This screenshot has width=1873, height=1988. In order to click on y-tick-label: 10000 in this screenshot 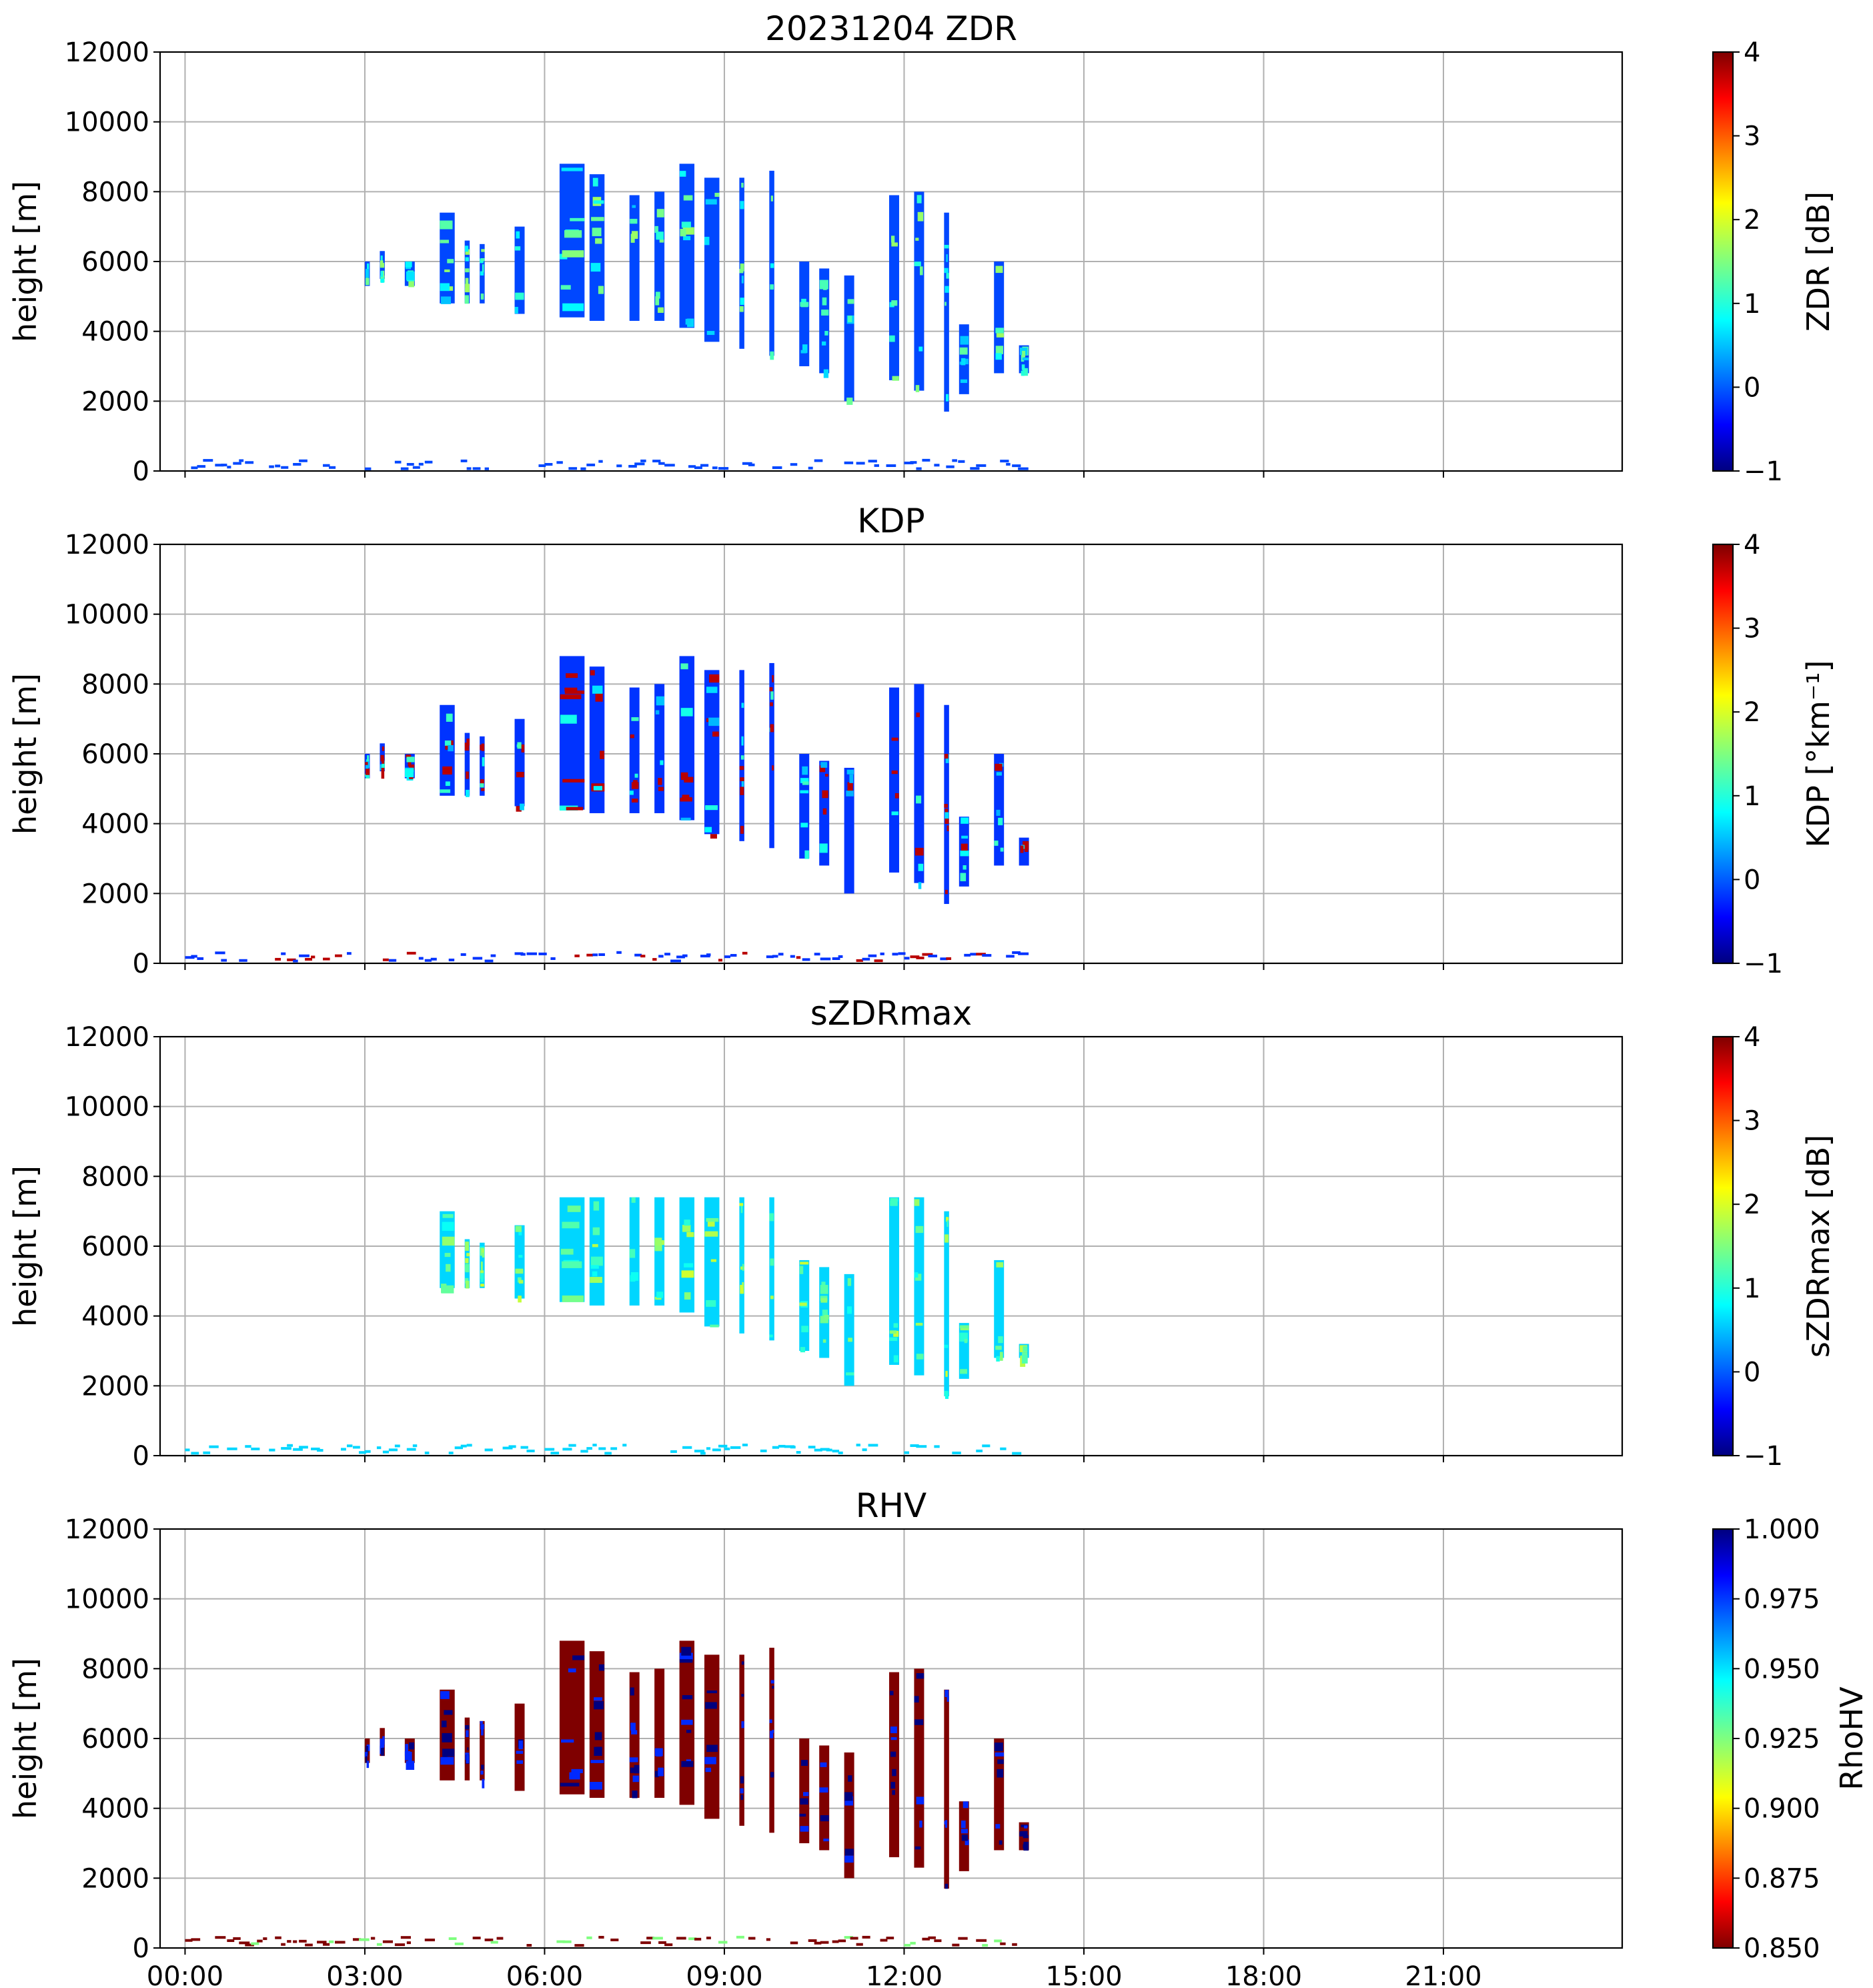, I will do `click(107, 1107)`.